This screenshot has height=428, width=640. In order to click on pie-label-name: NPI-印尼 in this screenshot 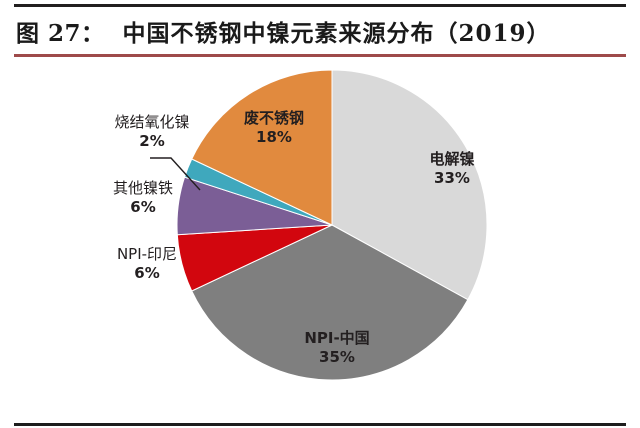, I will do `click(147, 254)`.